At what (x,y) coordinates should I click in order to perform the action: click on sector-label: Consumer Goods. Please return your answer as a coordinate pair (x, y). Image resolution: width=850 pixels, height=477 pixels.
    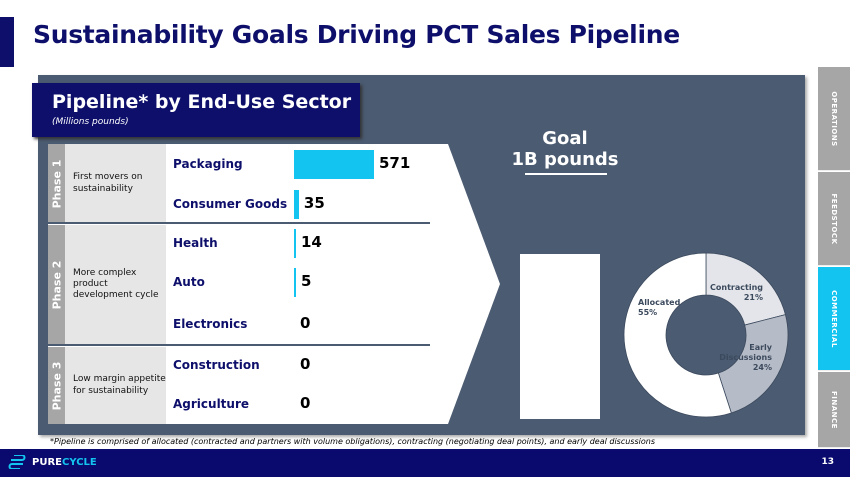
    Looking at the image, I should click on (230, 204).